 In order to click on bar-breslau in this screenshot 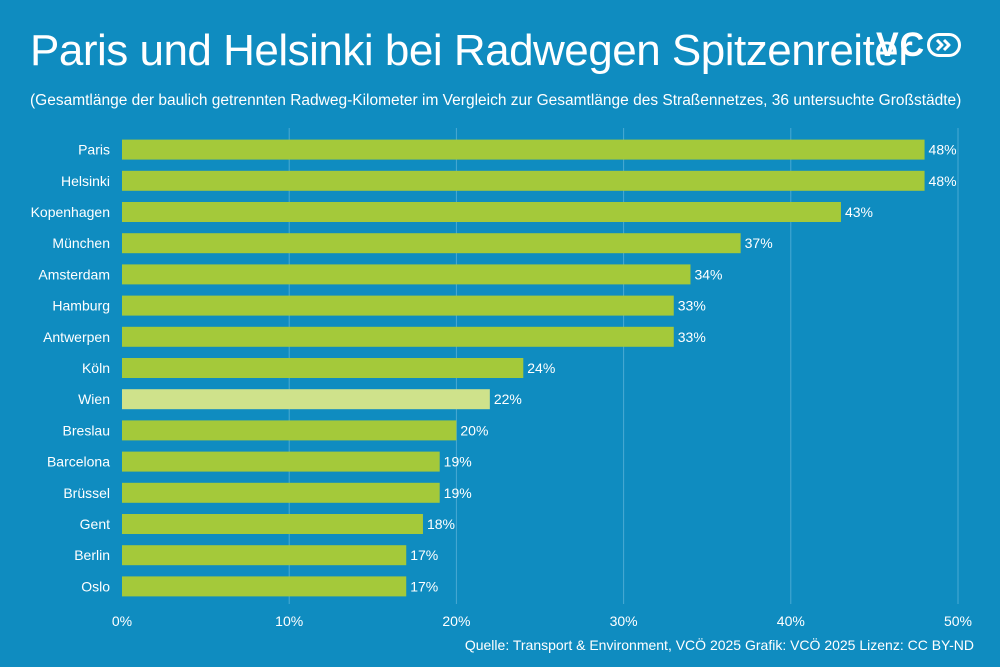, I will do `click(289, 430)`.